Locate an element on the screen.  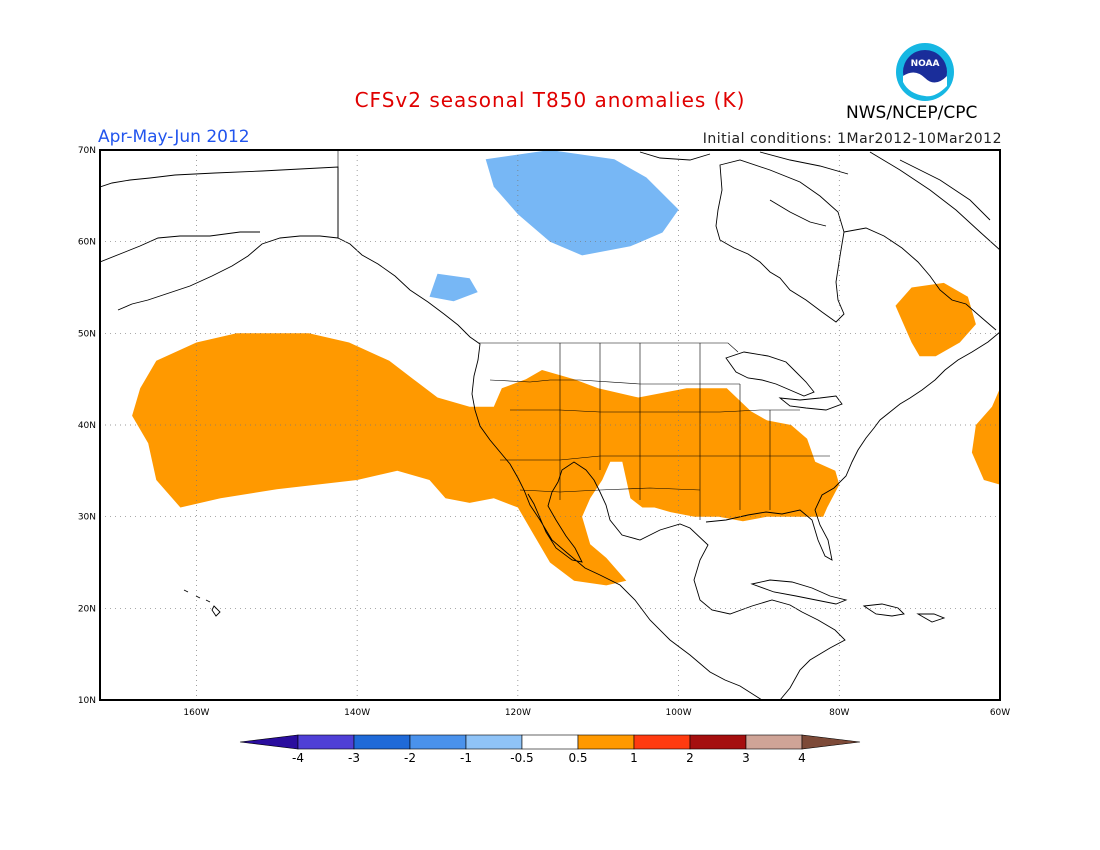
coastline-hudson-bay is located at coordinates (780, 241).